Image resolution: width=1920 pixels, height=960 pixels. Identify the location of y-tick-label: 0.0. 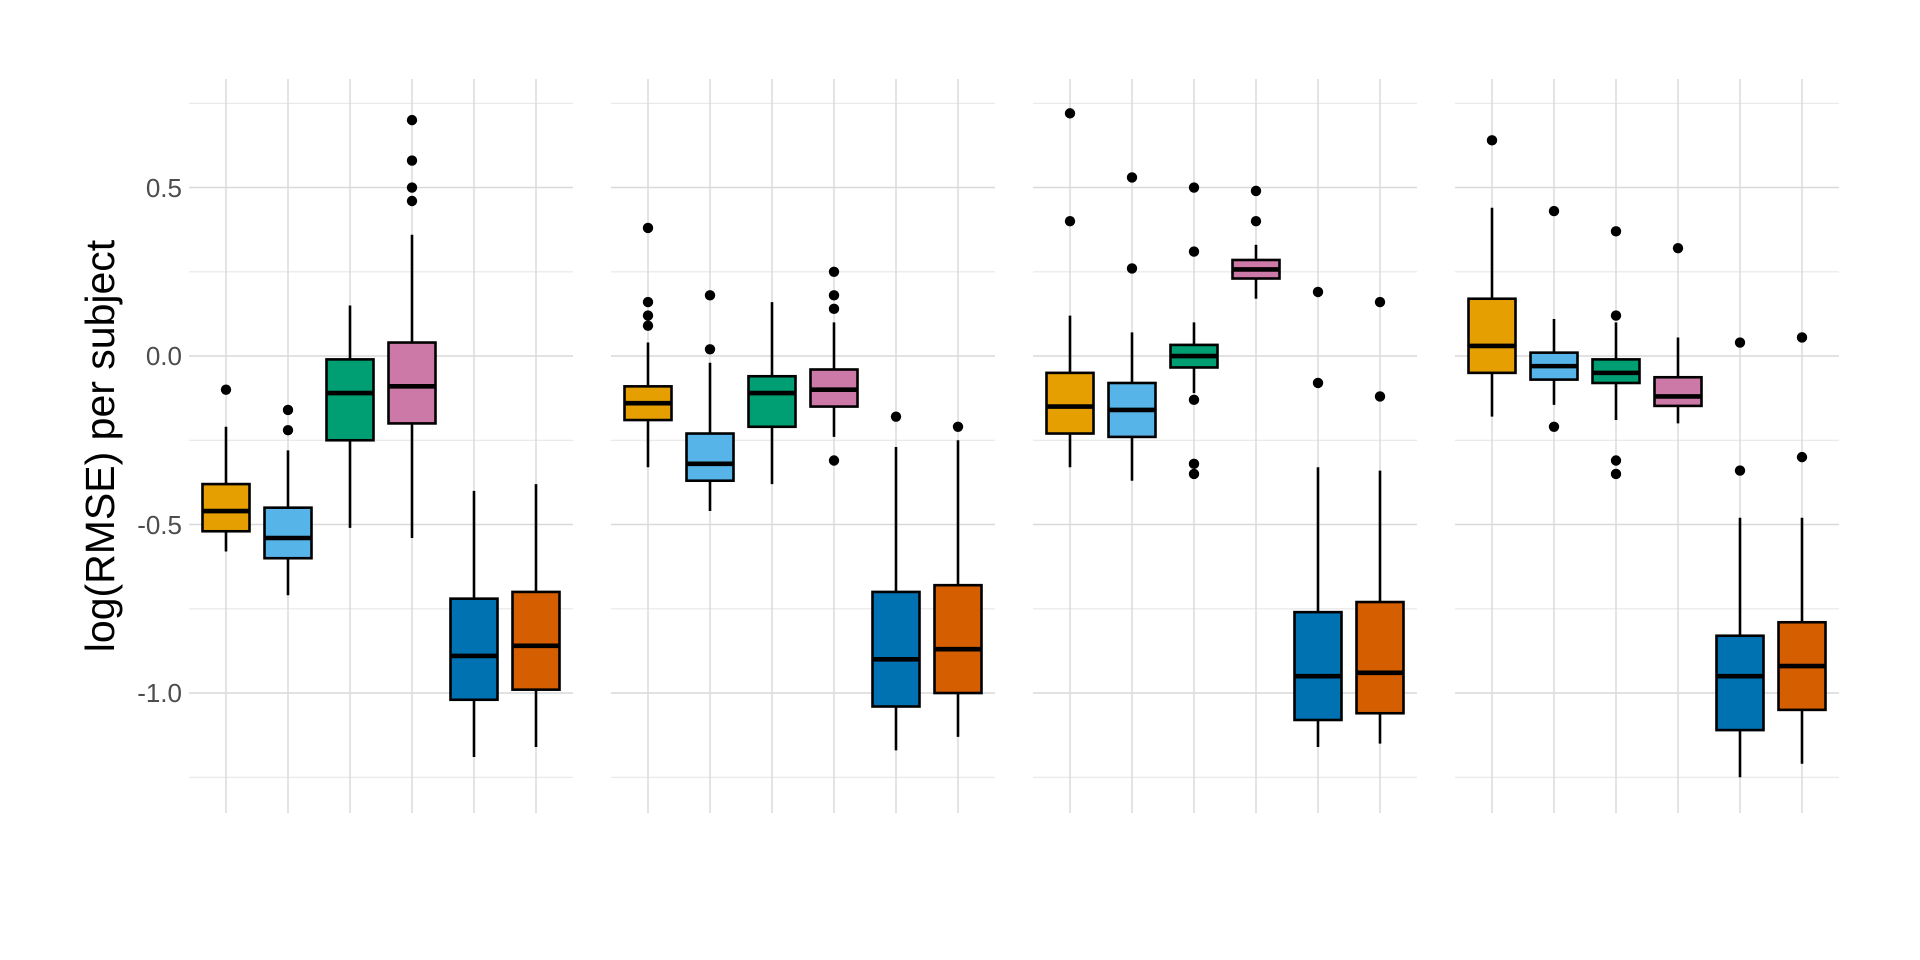
(163, 356).